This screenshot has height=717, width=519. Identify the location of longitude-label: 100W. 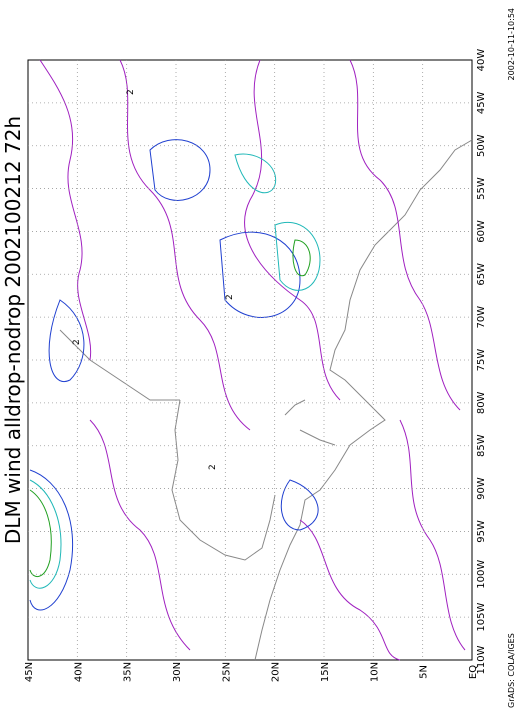
(481, 574).